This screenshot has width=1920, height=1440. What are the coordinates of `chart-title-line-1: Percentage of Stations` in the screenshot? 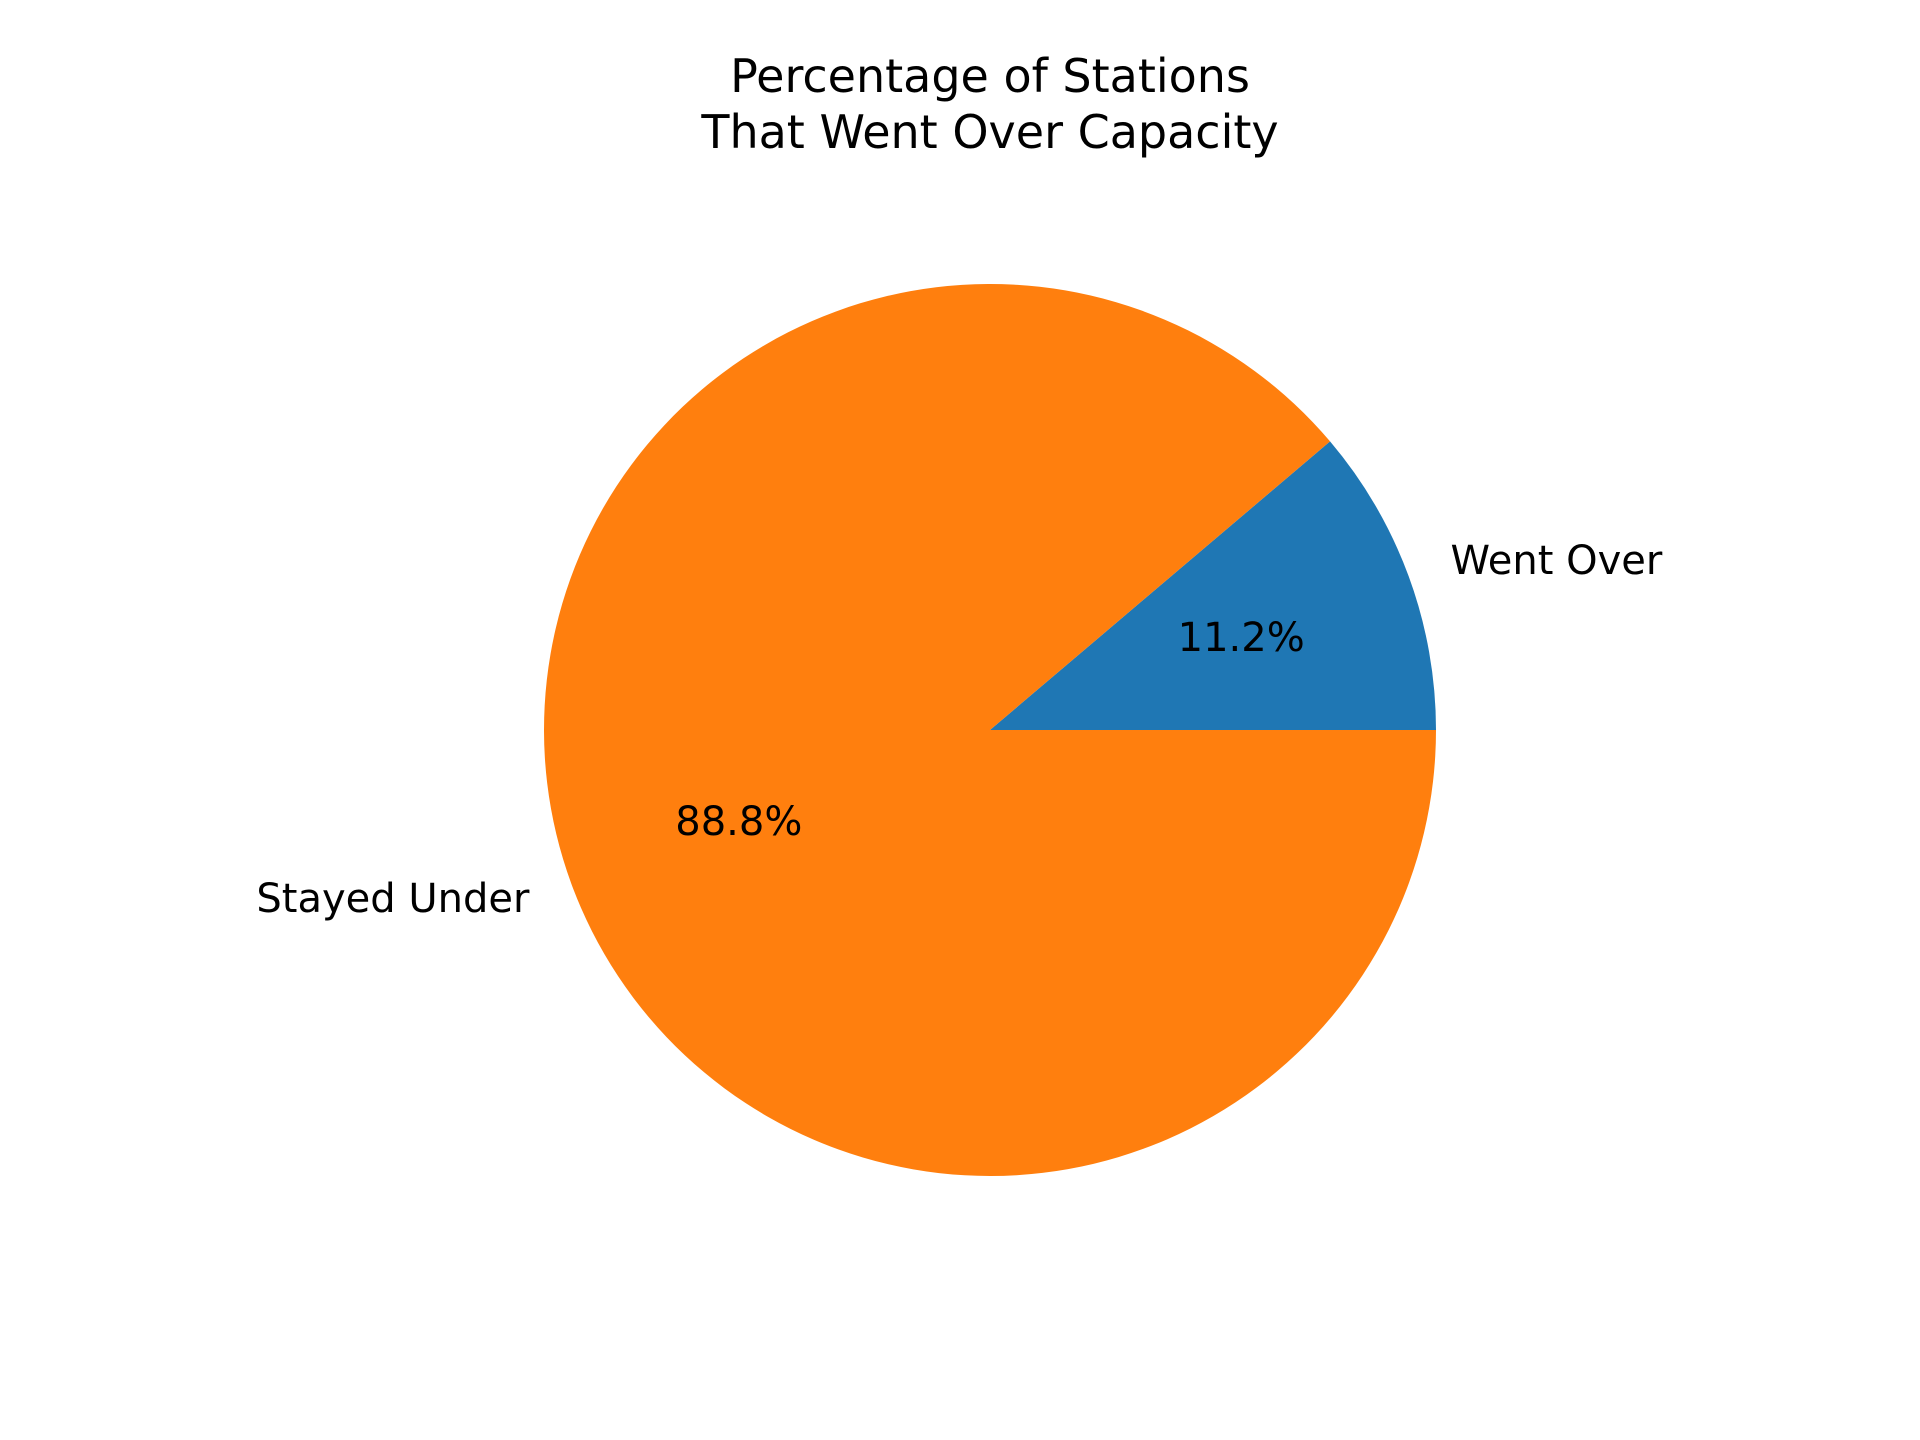 It's located at (990, 76).